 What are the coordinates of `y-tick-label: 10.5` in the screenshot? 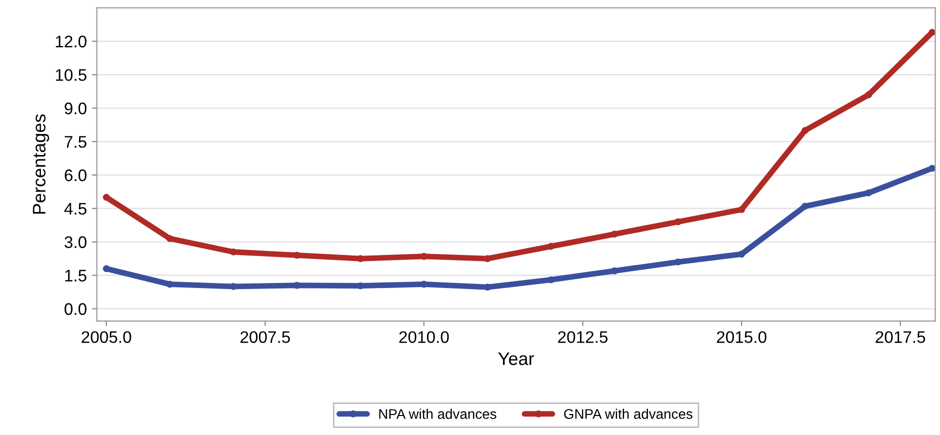 It's located at (71, 75).